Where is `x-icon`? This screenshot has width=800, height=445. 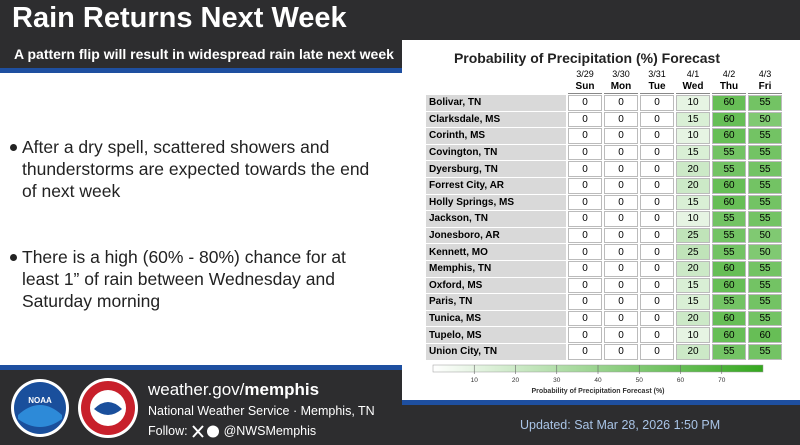
x-icon is located at coordinates (197, 431).